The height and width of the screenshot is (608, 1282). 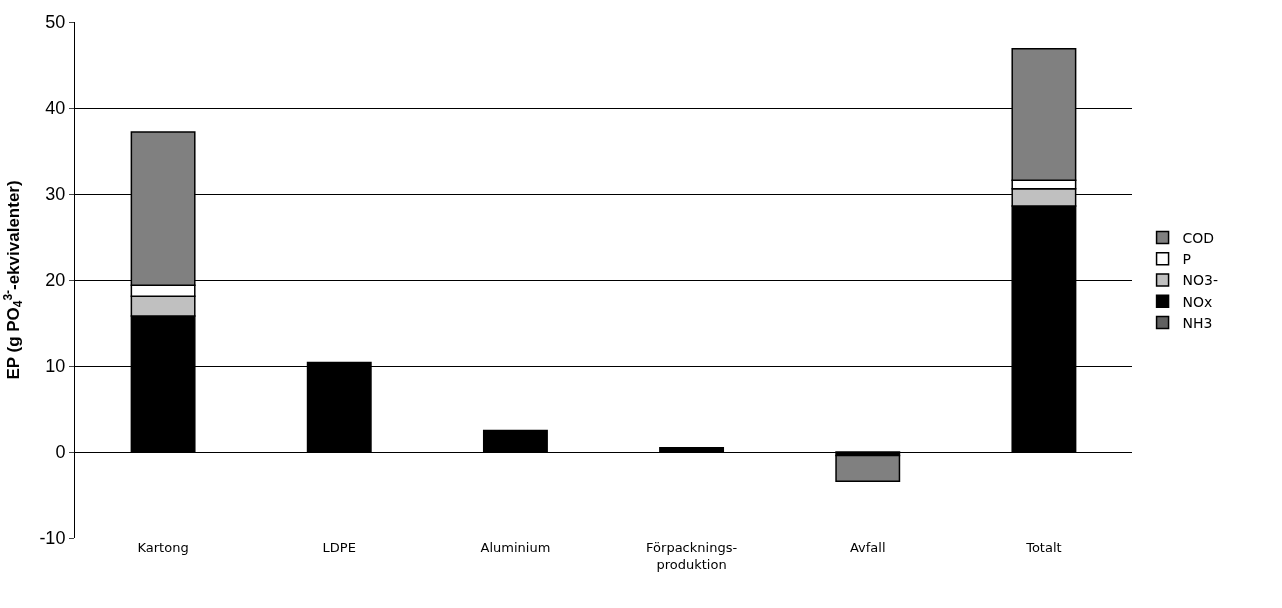 What do you see at coordinates (52, 538) in the screenshot?
I see `y-tick-label: -10` at bounding box center [52, 538].